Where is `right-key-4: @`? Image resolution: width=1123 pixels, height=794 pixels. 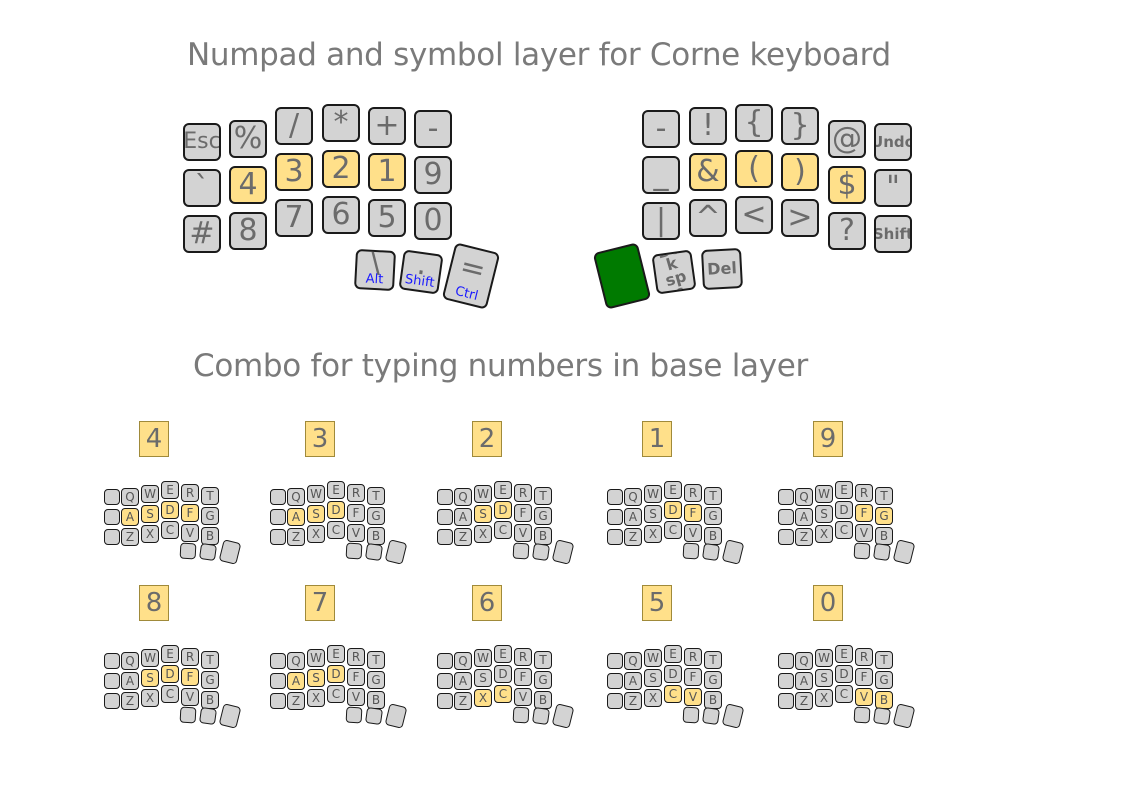 right-key-4: @ is located at coordinates (847, 139).